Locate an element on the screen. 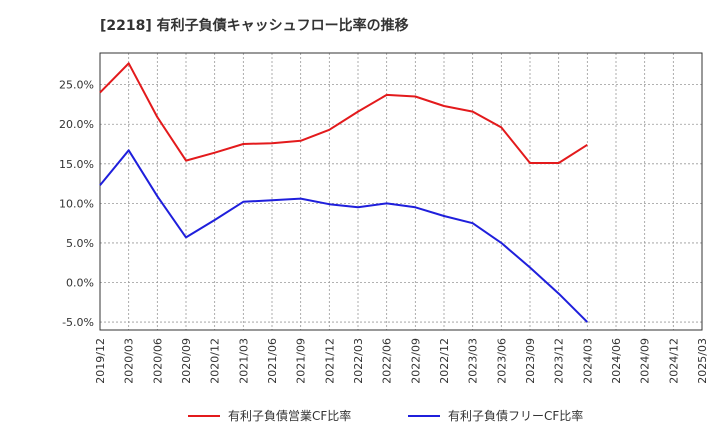 This screenshot has height=440, width=720. x-tick-label: 2023/12 is located at coordinates (559, 361).